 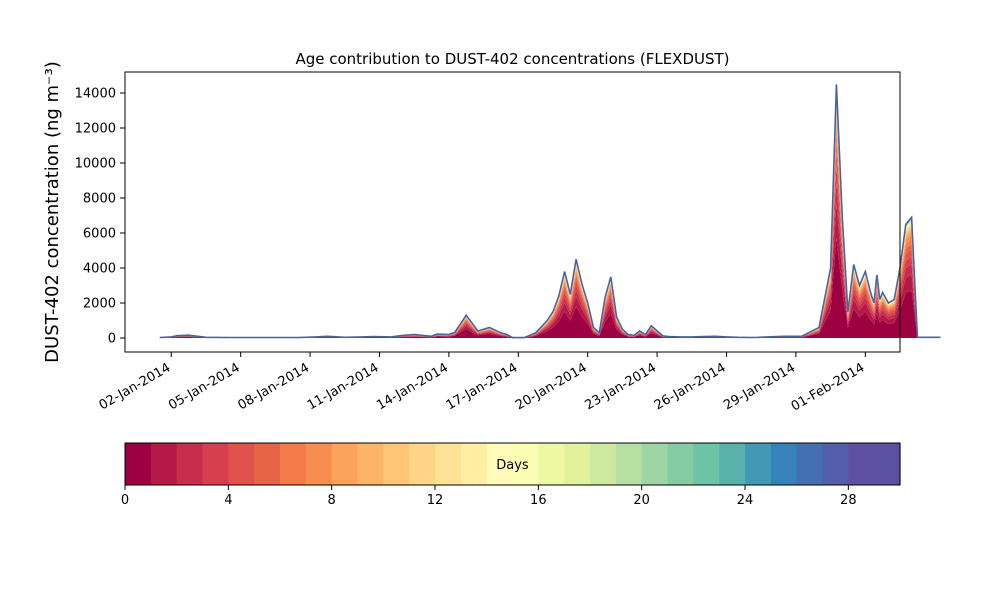 I want to click on colorbar-tick-label: 24, so click(x=745, y=500).